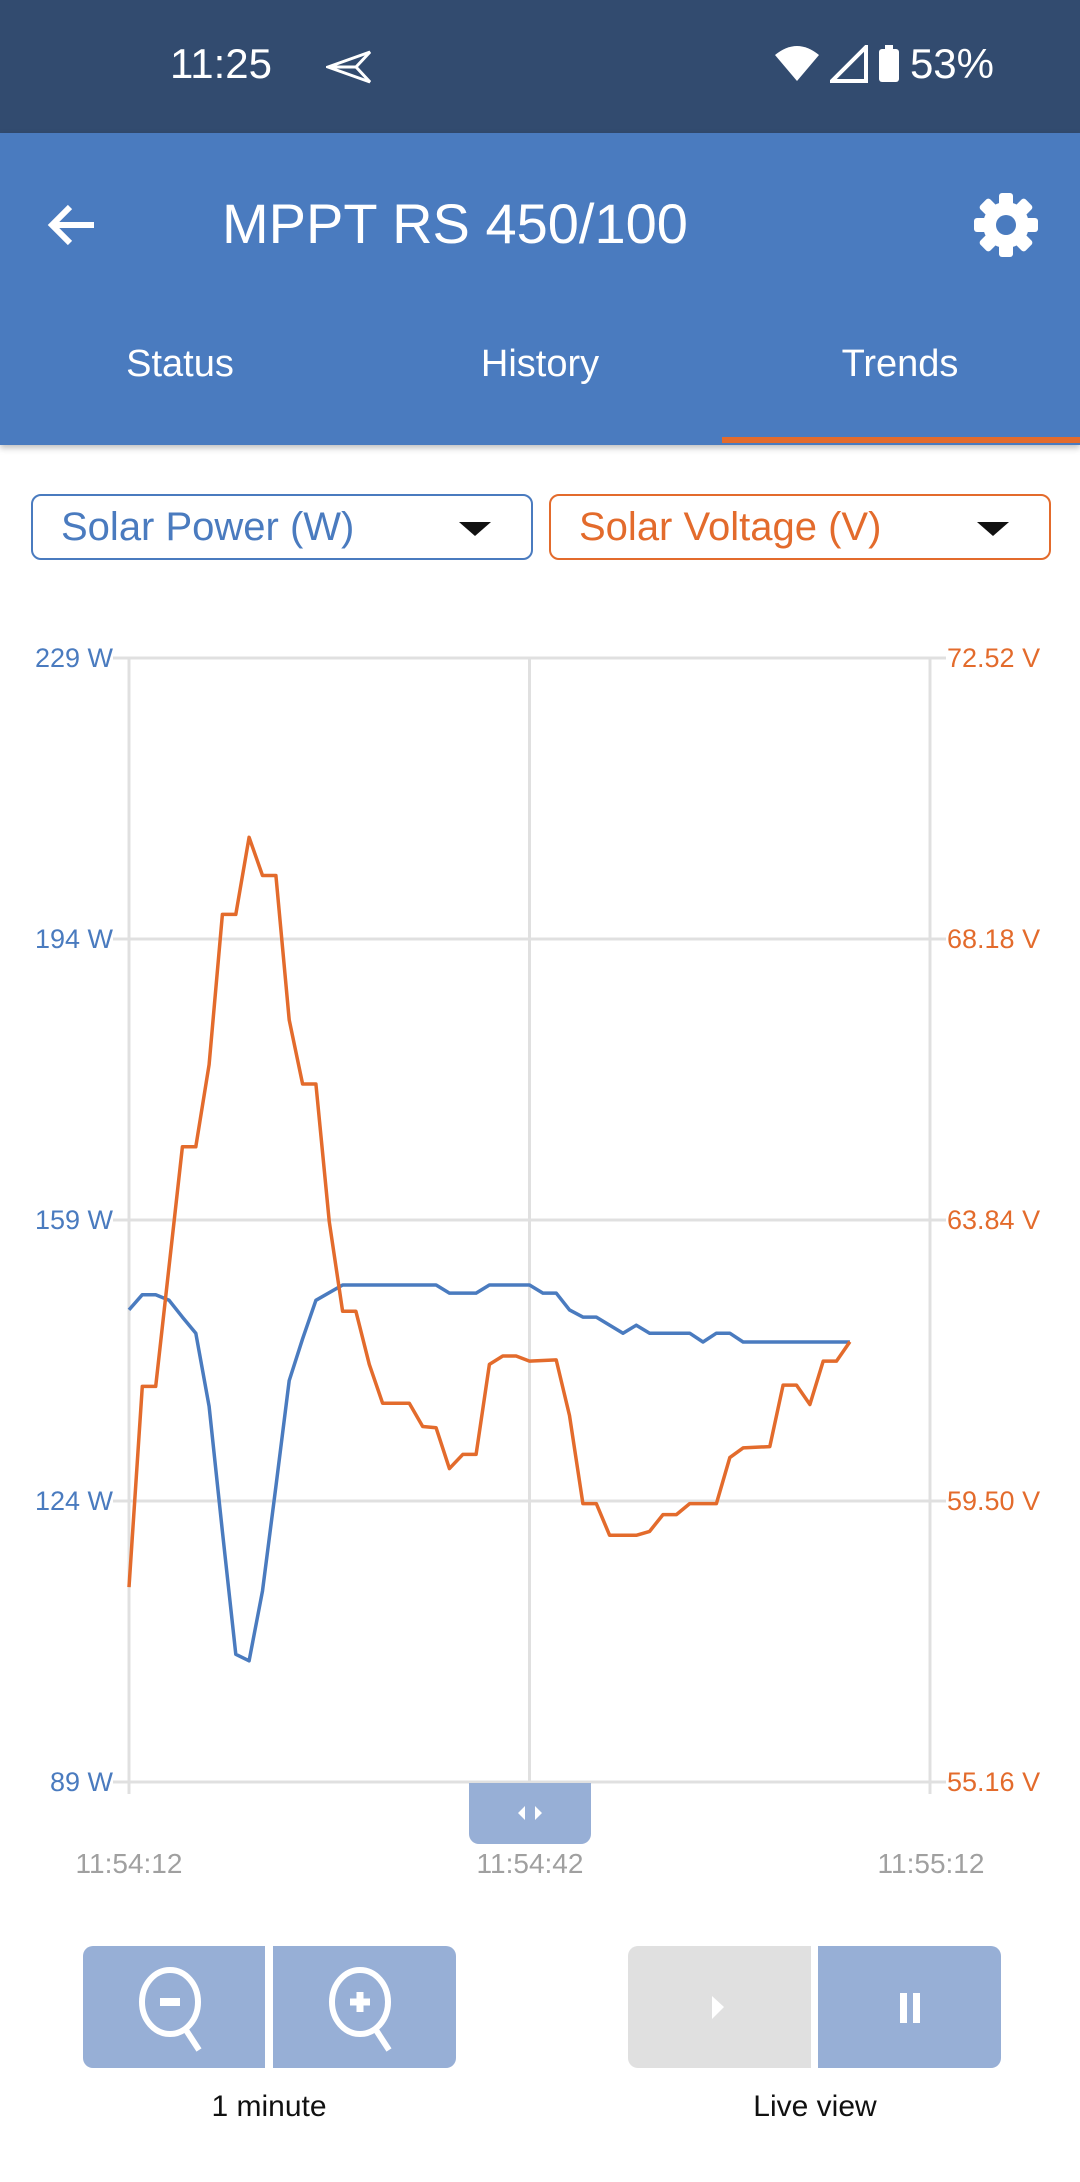 This screenshot has width=1080, height=2182. Describe the element at coordinates (488, 1473) in the screenshot. I see `series-line-solar-power` at that location.